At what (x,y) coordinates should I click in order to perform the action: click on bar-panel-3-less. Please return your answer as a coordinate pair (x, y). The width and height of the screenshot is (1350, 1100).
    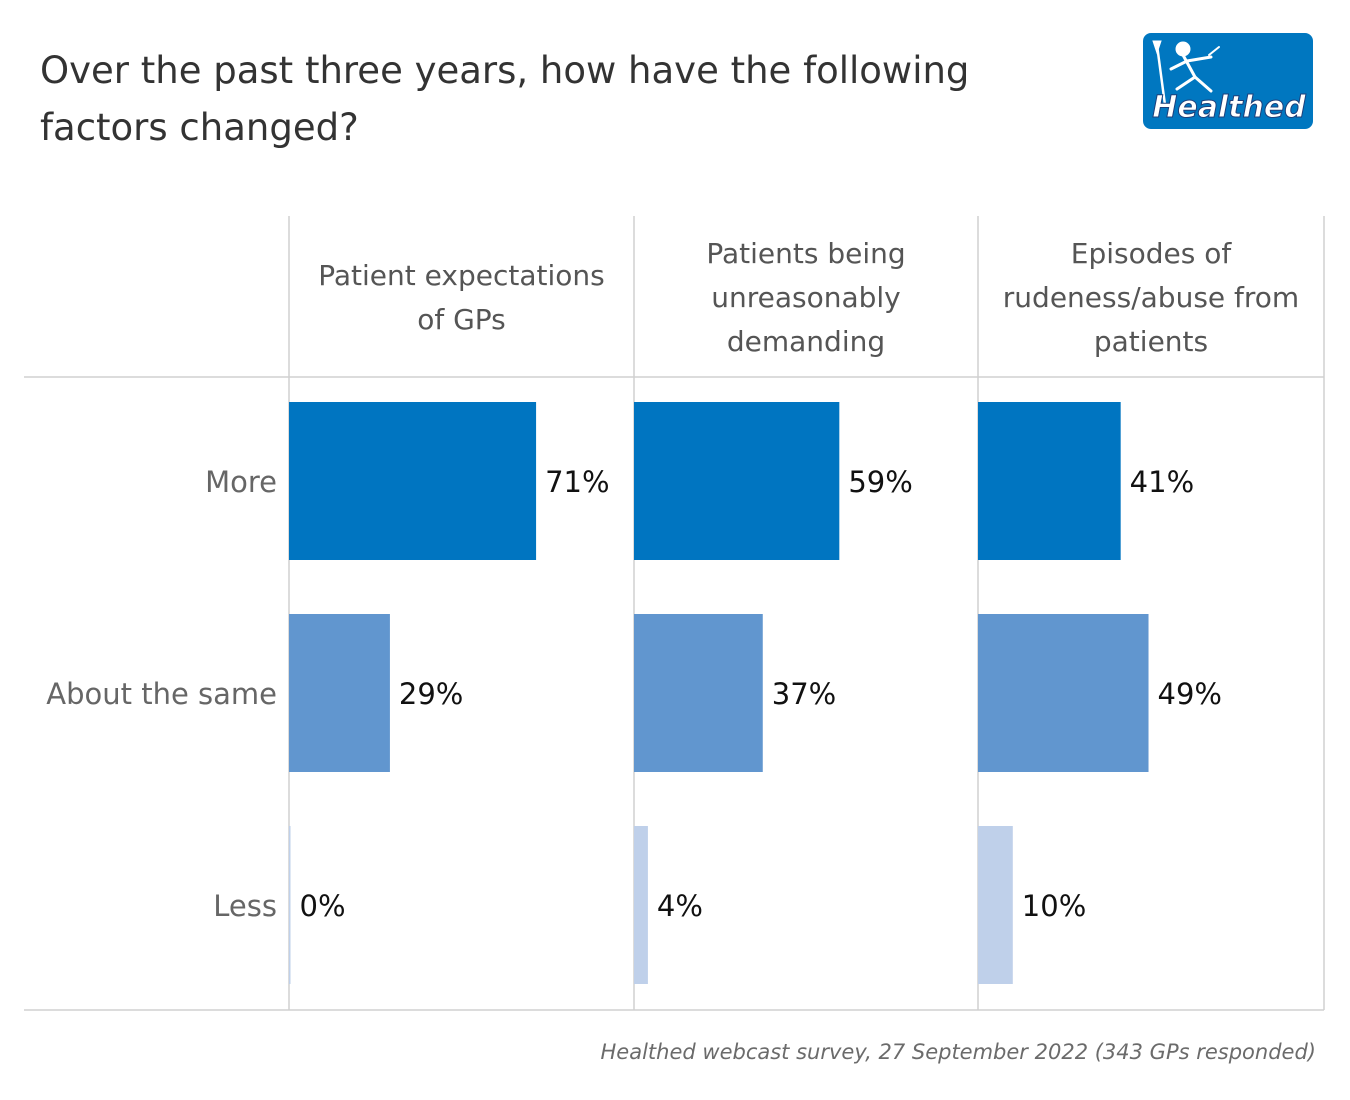
    Looking at the image, I should click on (995, 905).